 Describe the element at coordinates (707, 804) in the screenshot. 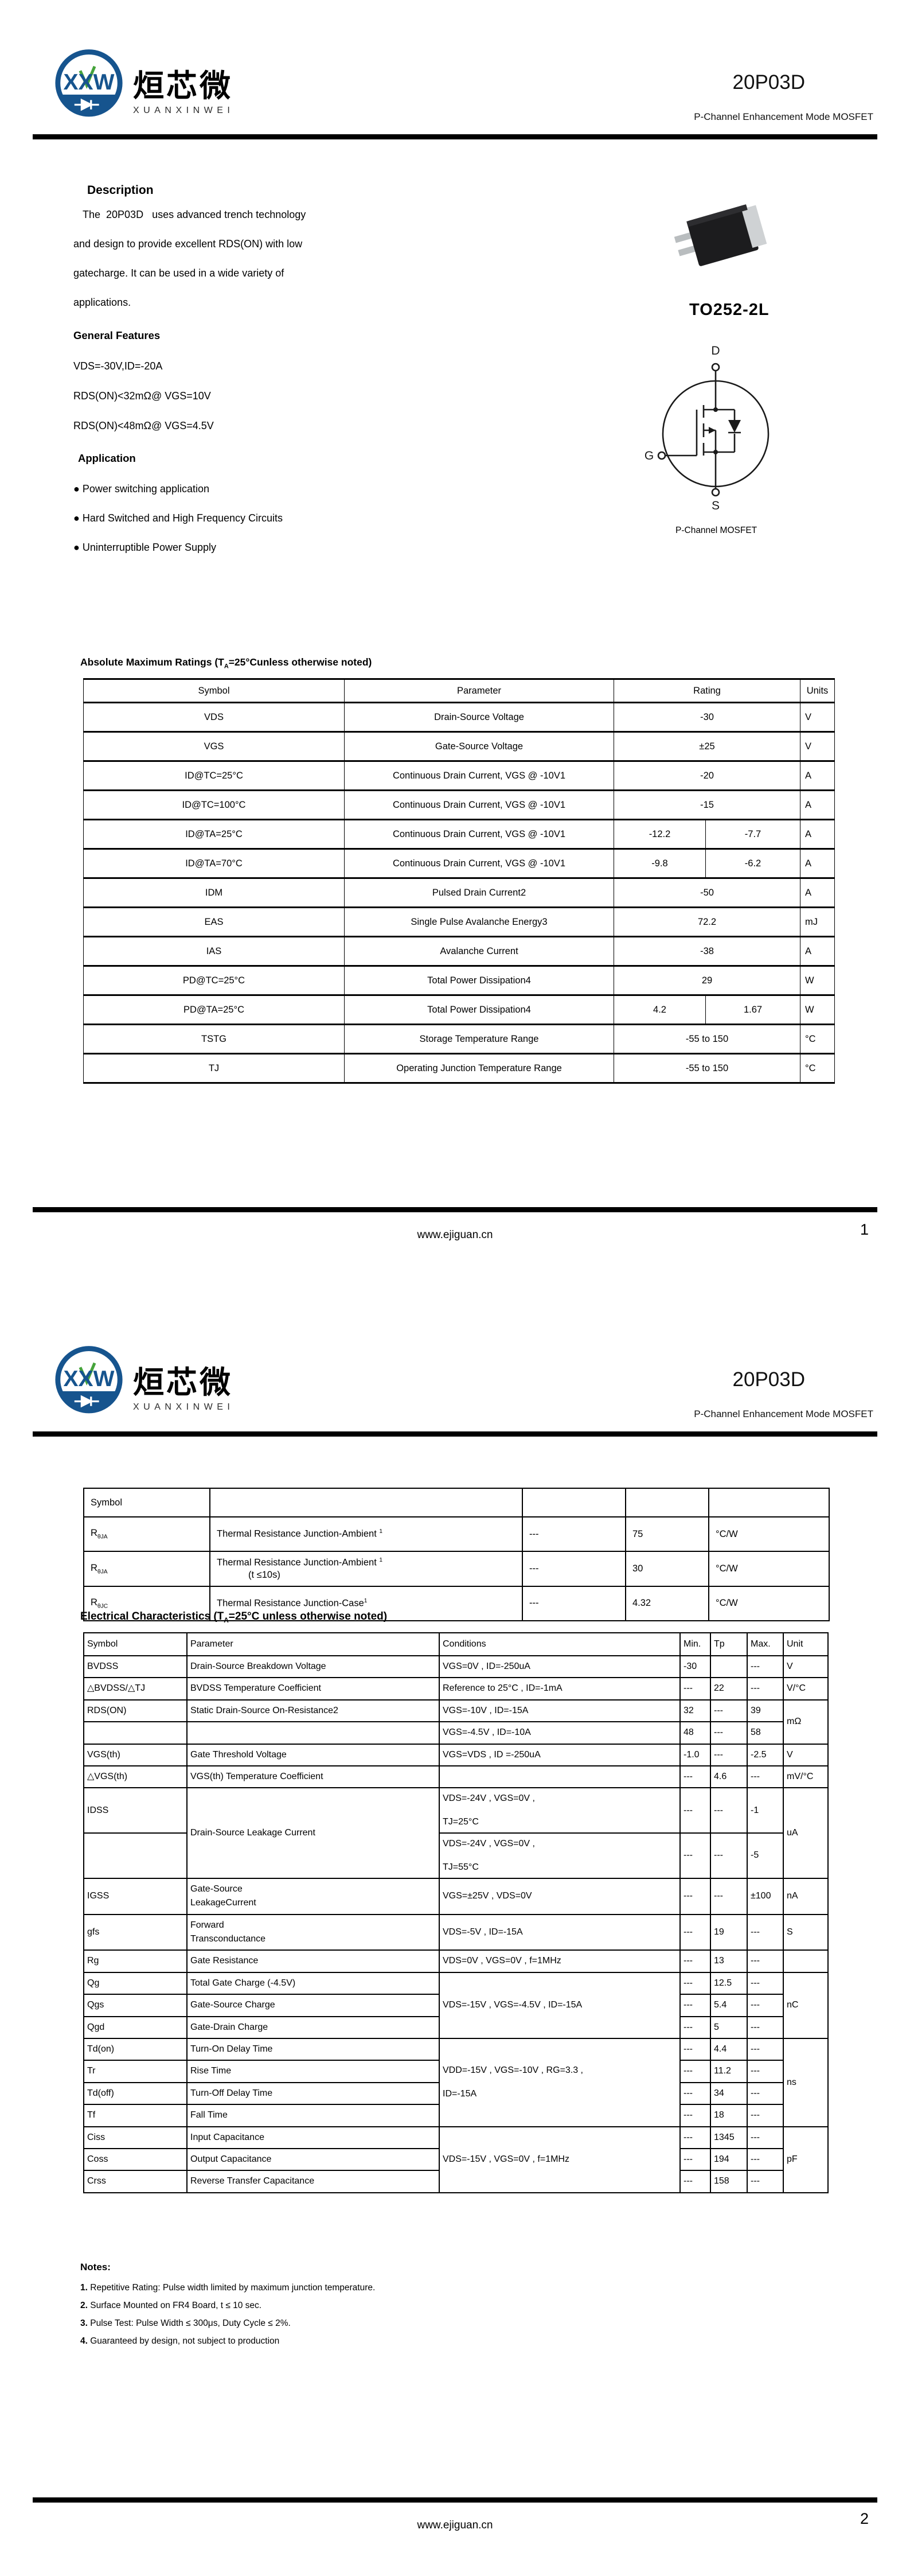

I see `table-cell: -15` at that location.